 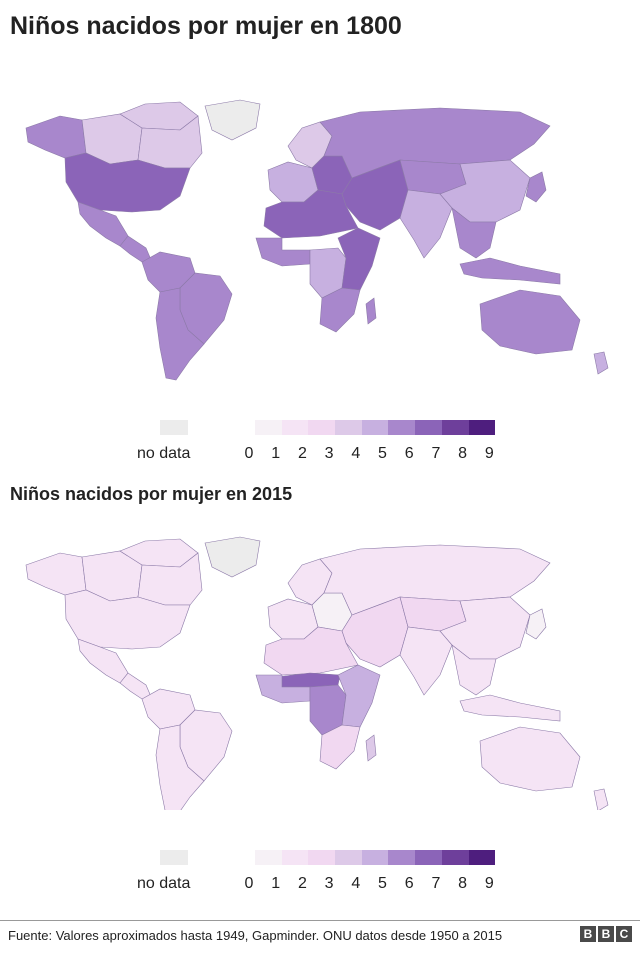 What do you see at coordinates (320, 920) in the screenshot?
I see `footer-divider` at bounding box center [320, 920].